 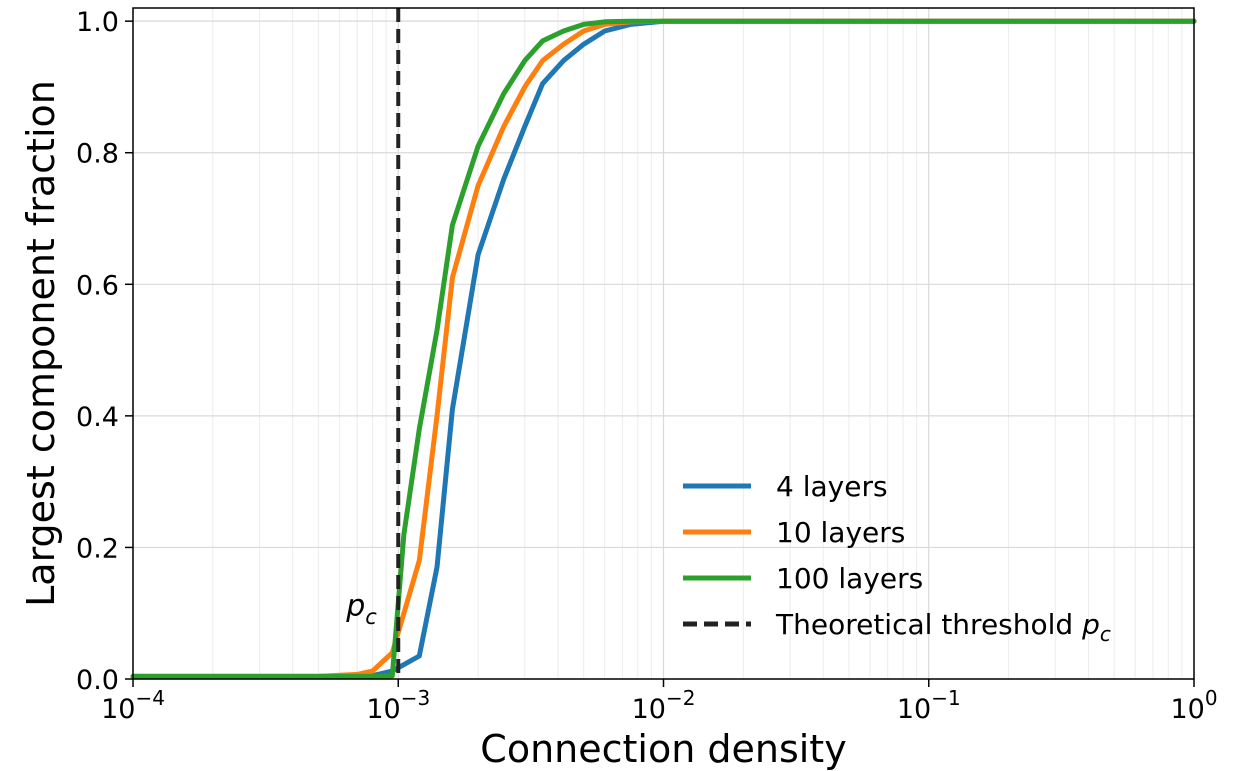 What do you see at coordinates (97, 22) in the screenshot?
I see `y-tick-label: 1.0` at bounding box center [97, 22].